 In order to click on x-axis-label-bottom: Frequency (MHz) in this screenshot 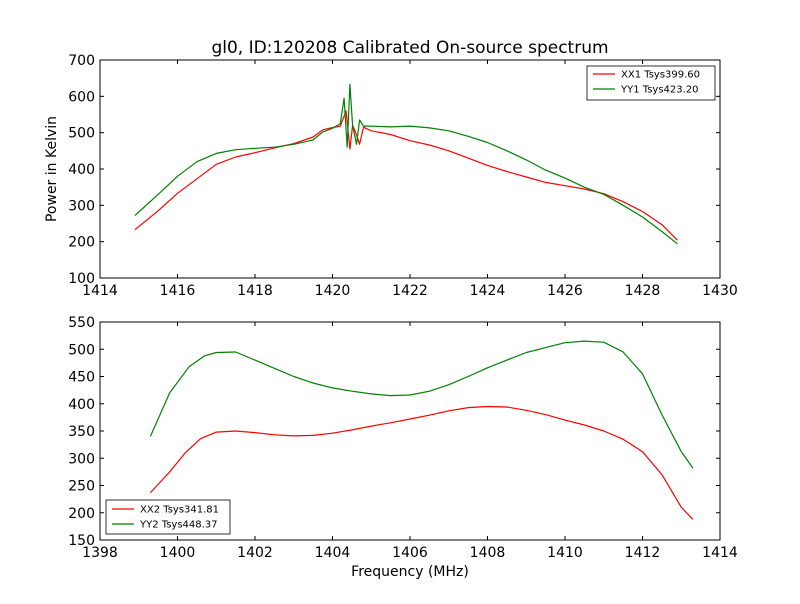, I will do `click(410, 572)`.